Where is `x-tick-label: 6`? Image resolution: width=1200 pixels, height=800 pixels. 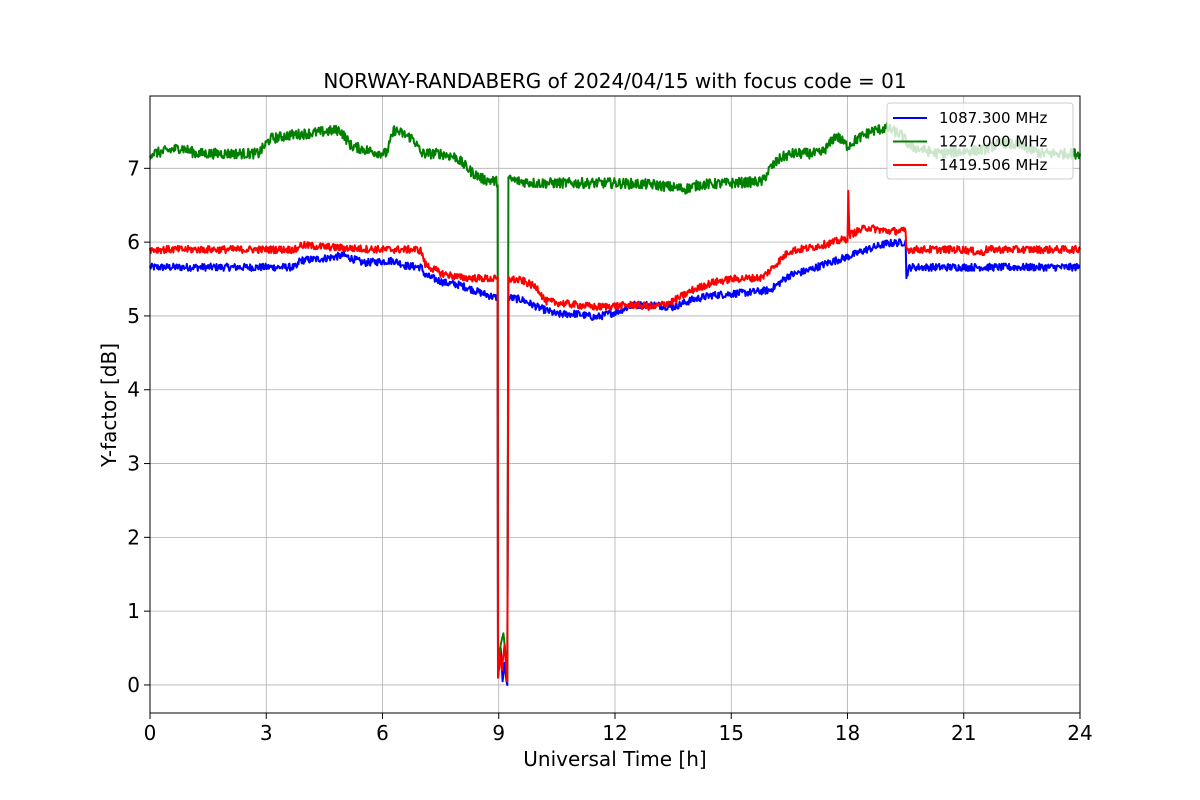
x-tick-label: 6 is located at coordinates (382, 733).